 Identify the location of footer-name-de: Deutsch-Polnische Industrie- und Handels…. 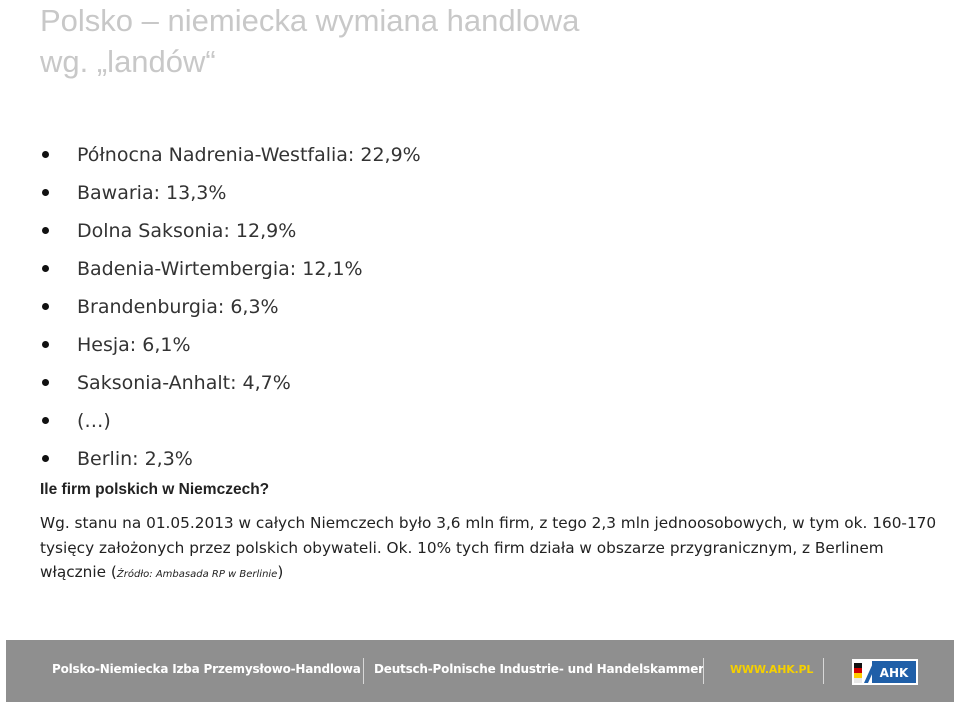
(539, 669).